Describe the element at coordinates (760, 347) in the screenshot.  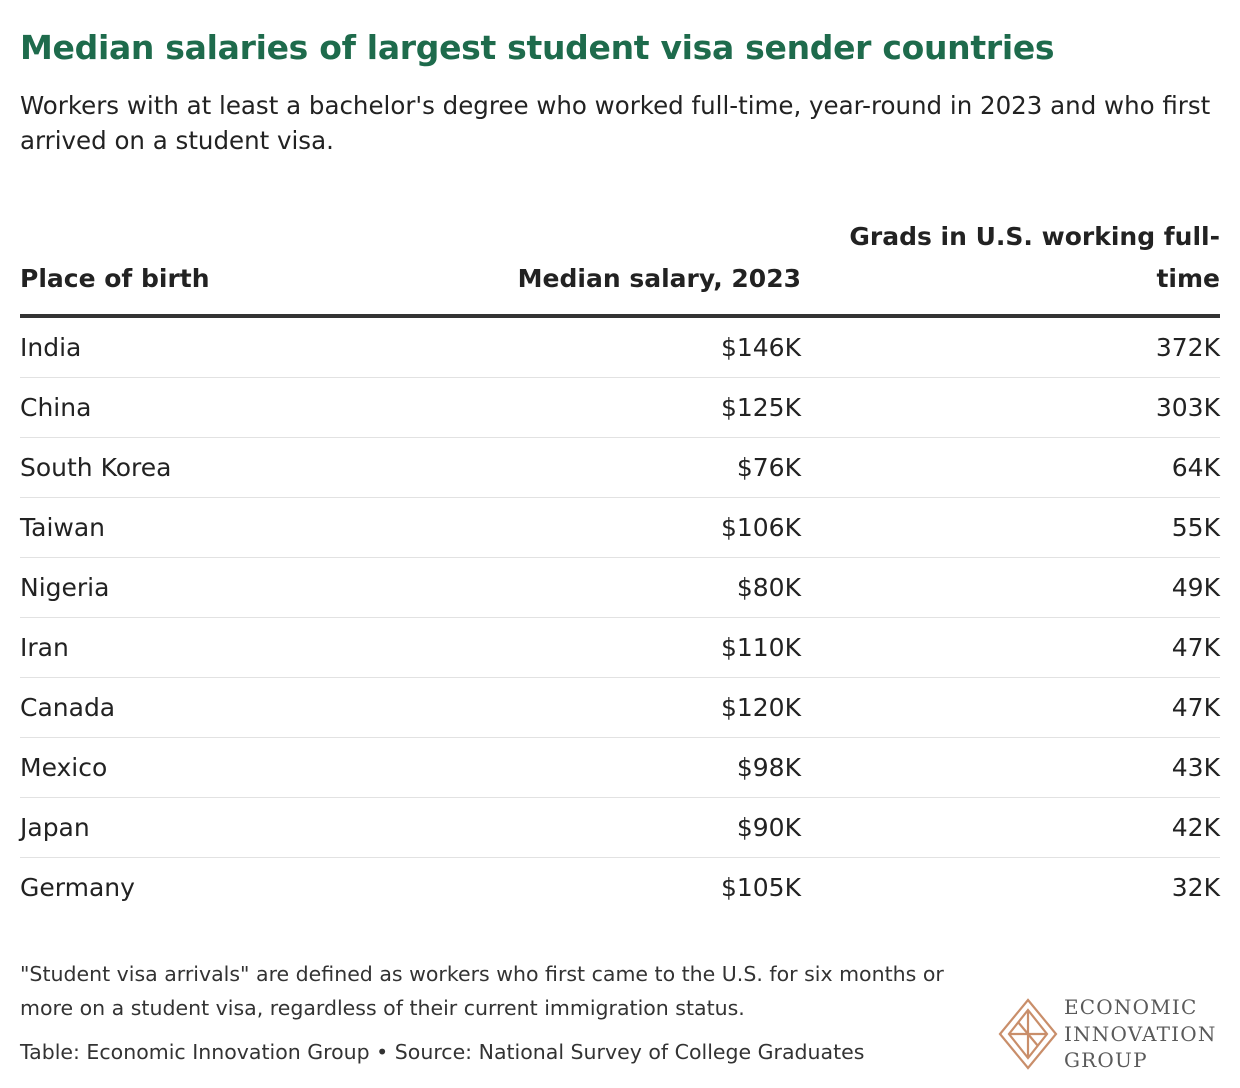
I see `cell-median-salary: $146K` at that location.